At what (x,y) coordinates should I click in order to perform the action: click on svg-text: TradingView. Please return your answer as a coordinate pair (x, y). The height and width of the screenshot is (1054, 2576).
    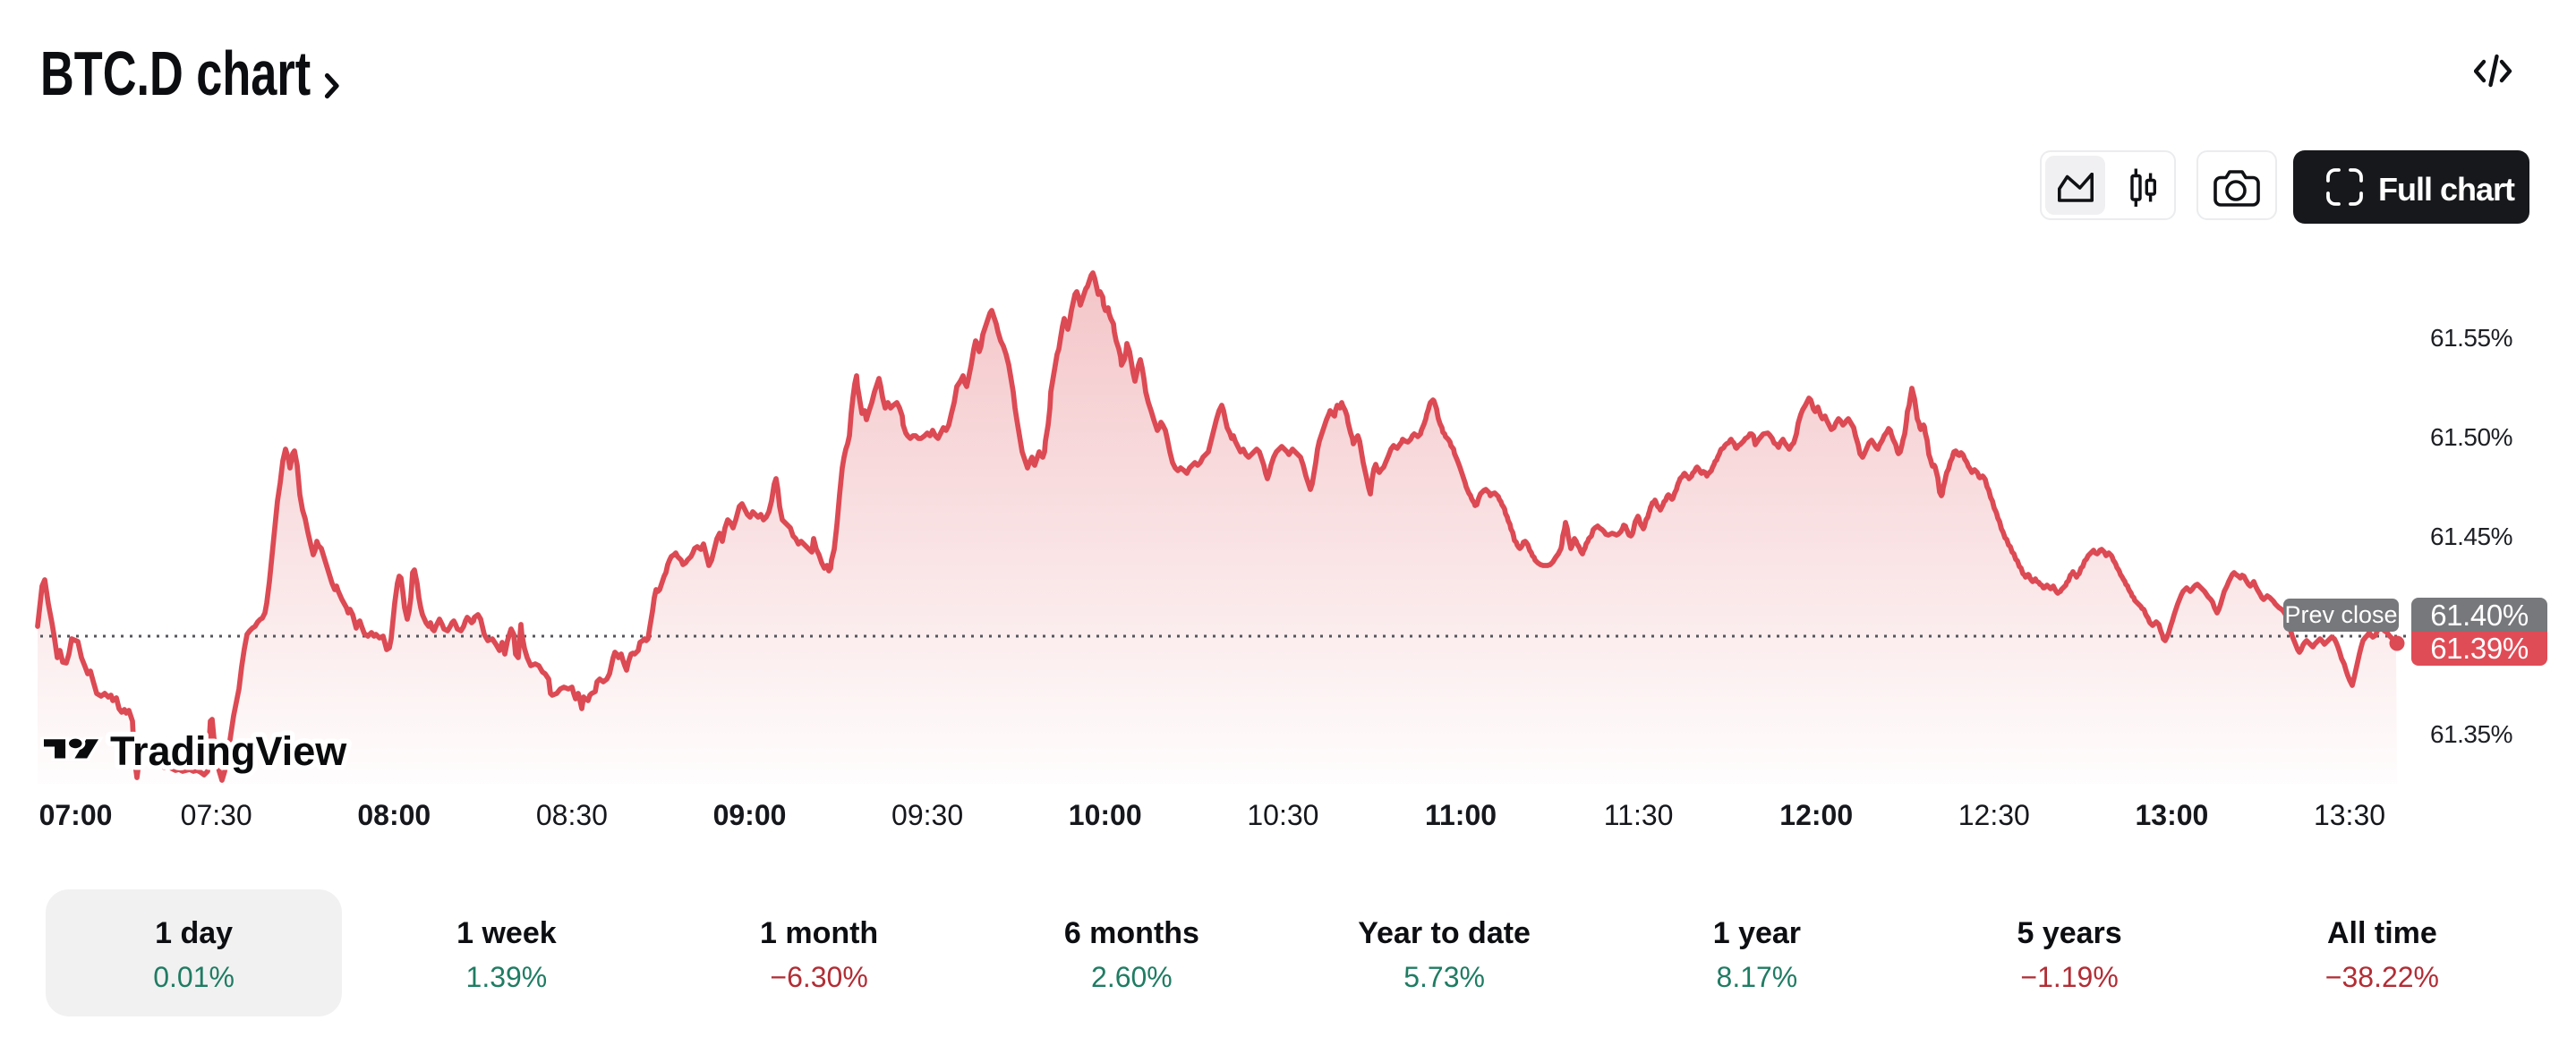
    Looking at the image, I should click on (228, 751).